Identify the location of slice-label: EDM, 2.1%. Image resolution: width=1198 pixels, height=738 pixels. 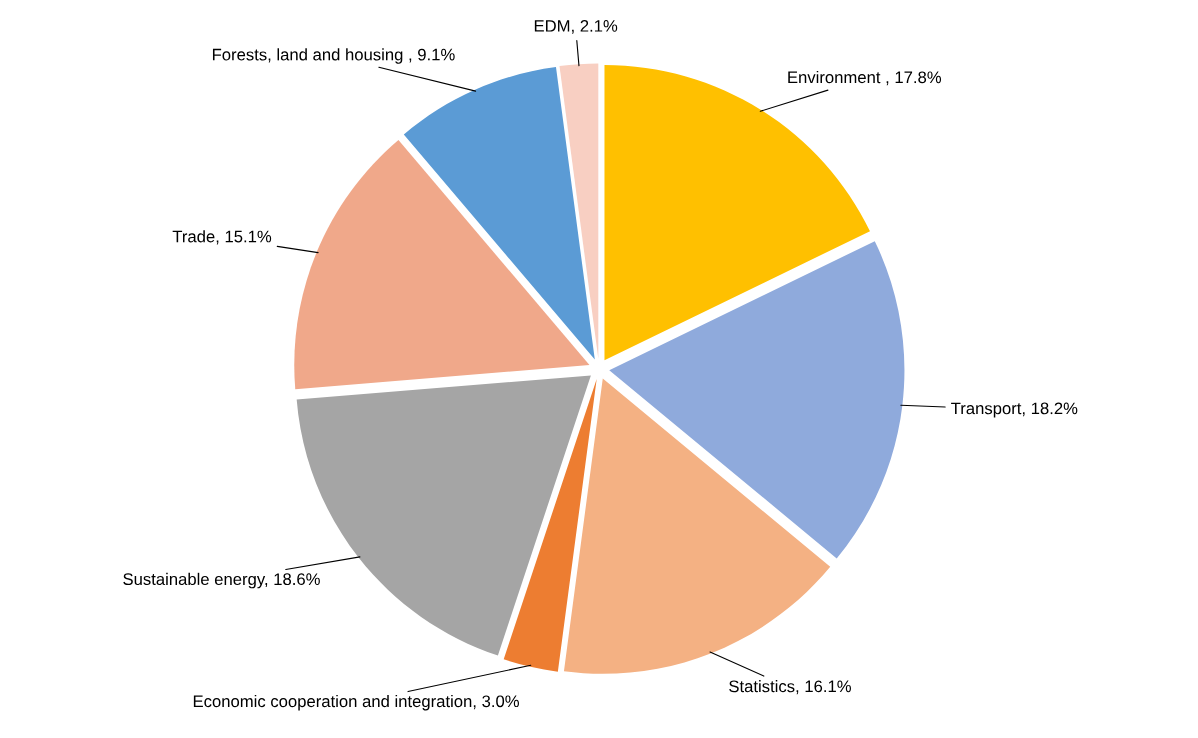
(576, 26).